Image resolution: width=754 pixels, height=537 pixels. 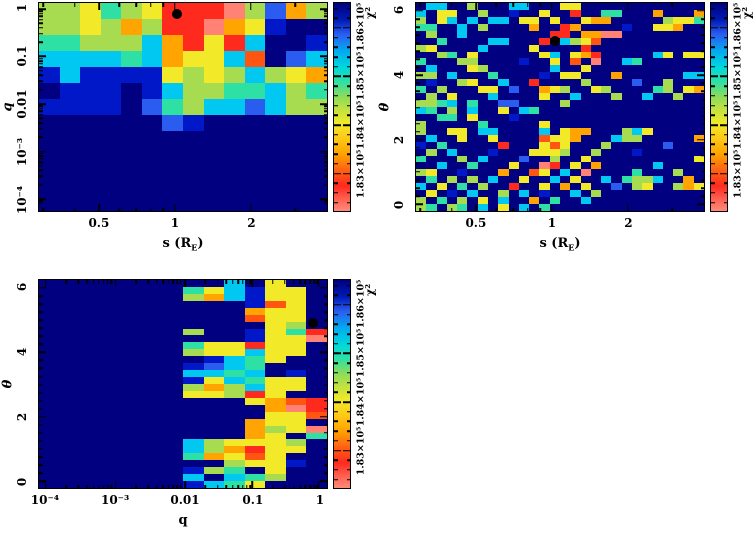 I want to click on heatmap-grid, so click(x=560, y=107).